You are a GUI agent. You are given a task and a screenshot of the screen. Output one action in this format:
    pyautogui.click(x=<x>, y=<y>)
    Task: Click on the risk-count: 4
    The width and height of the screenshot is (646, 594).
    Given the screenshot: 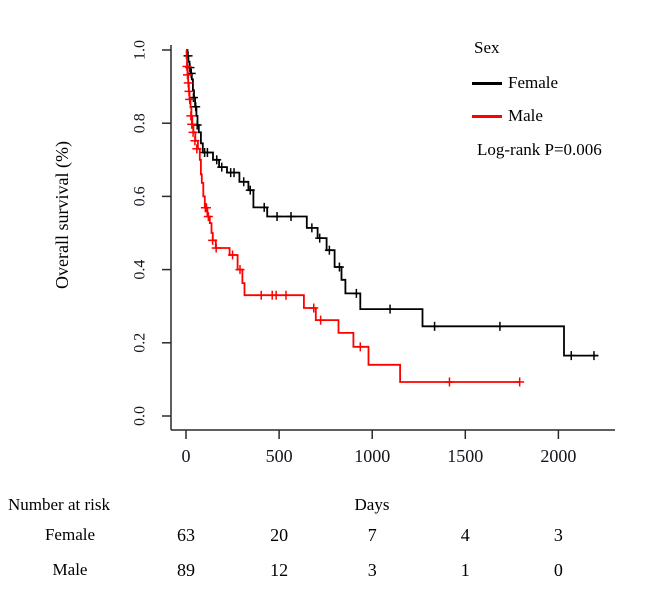 What is the action you would take?
    pyautogui.click(x=465, y=535)
    